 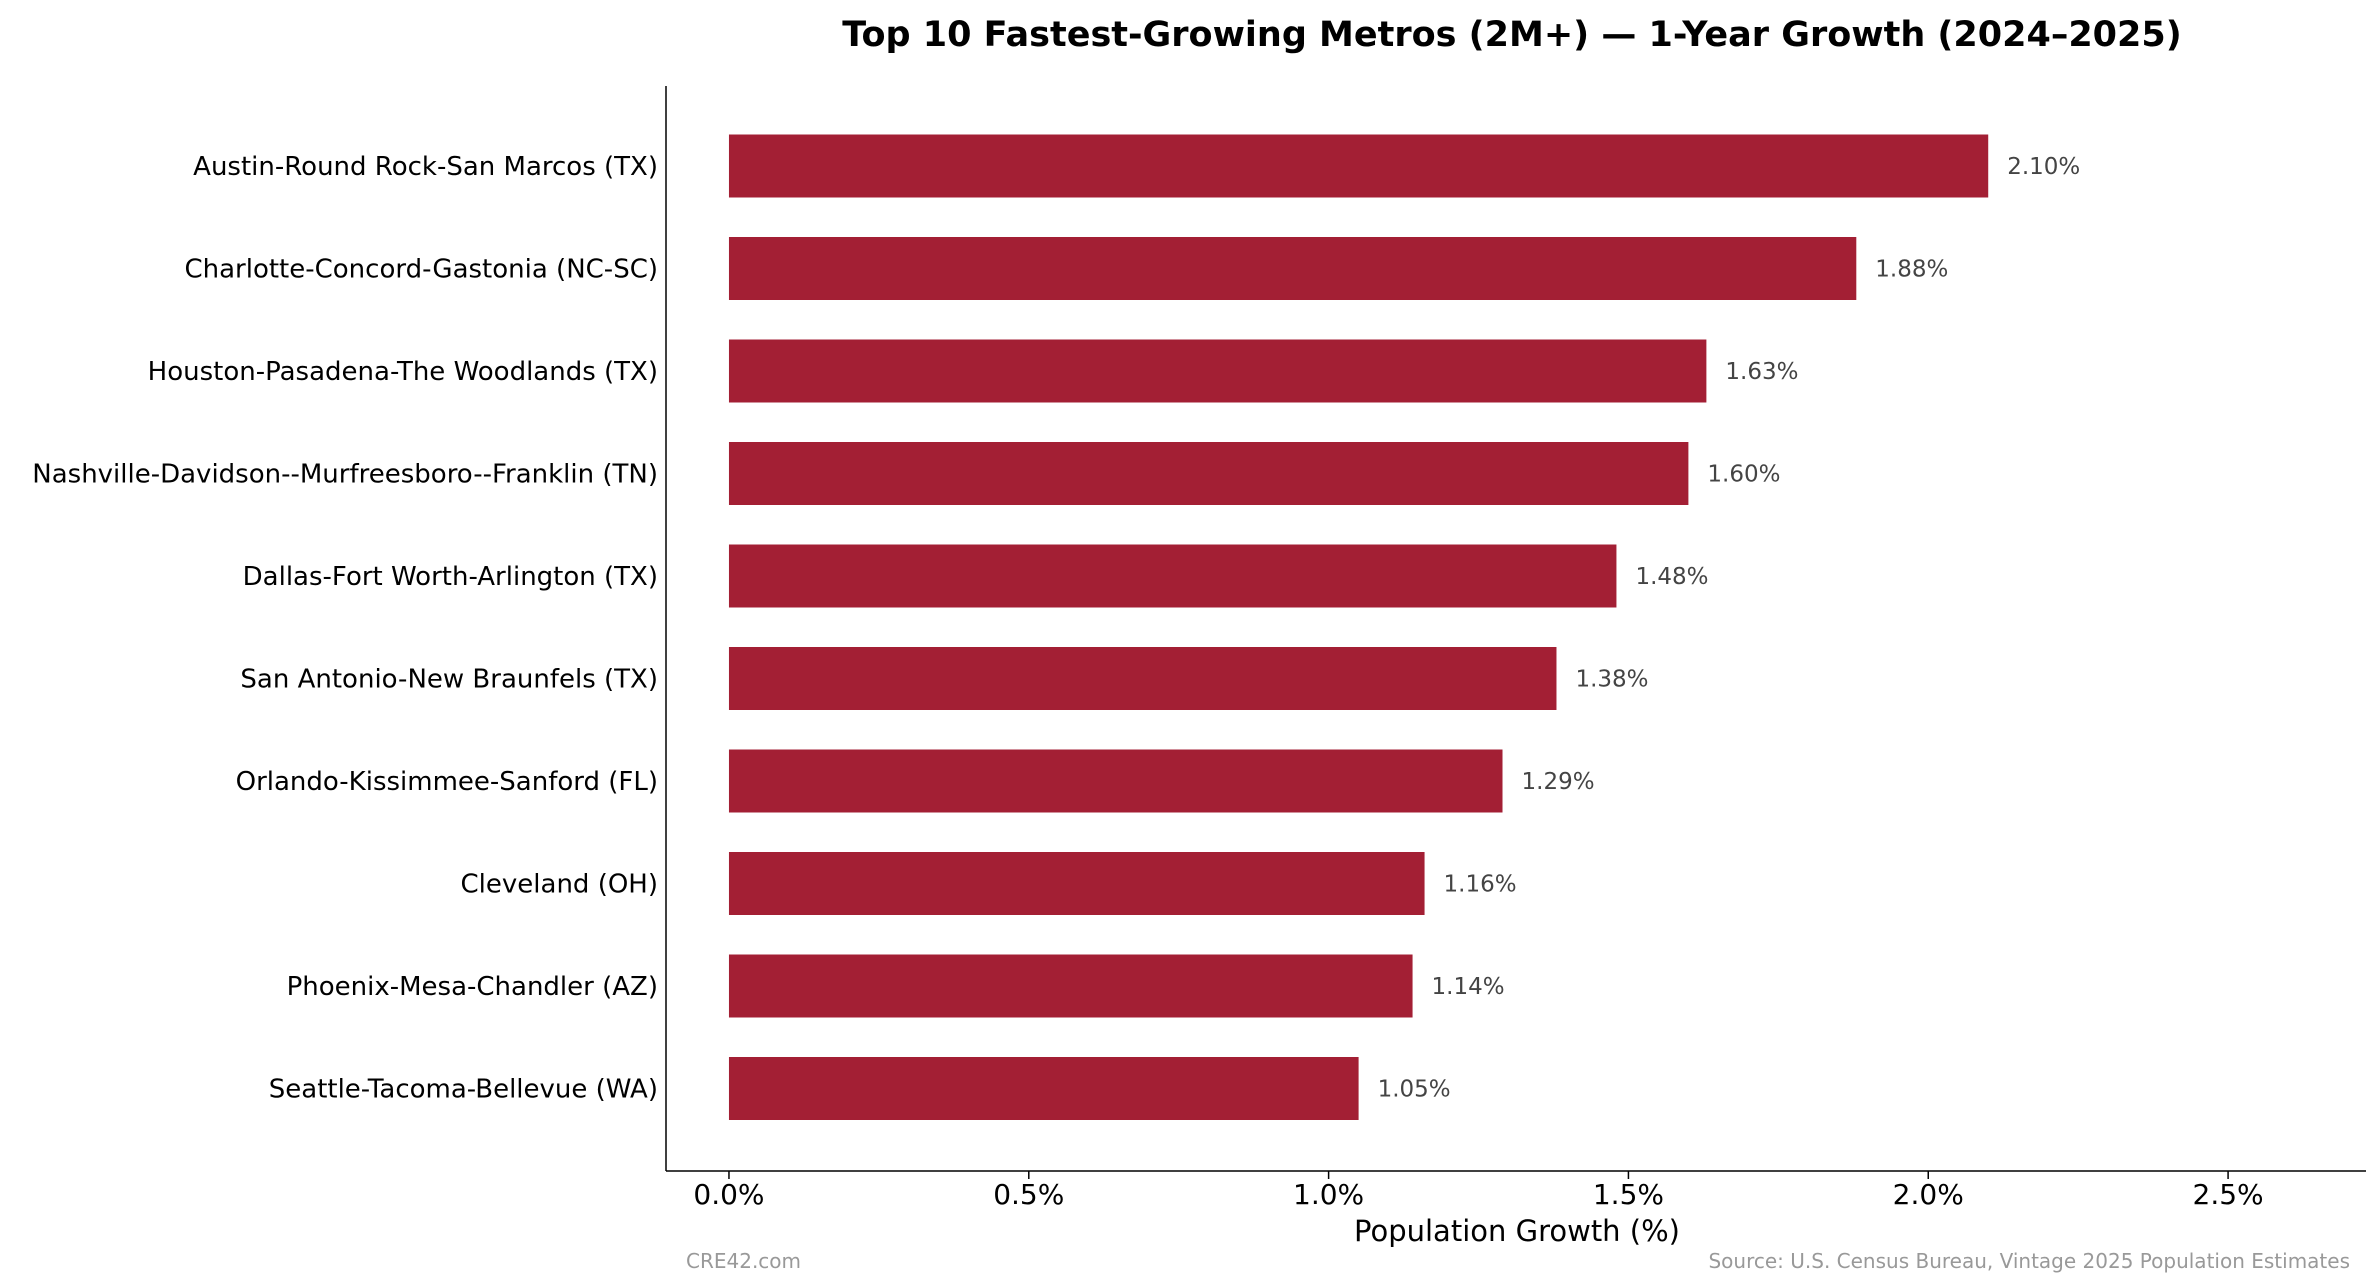 What do you see at coordinates (559, 885) in the screenshot?
I see `category-label: Cleveland (OH)` at bounding box center [559, 885].